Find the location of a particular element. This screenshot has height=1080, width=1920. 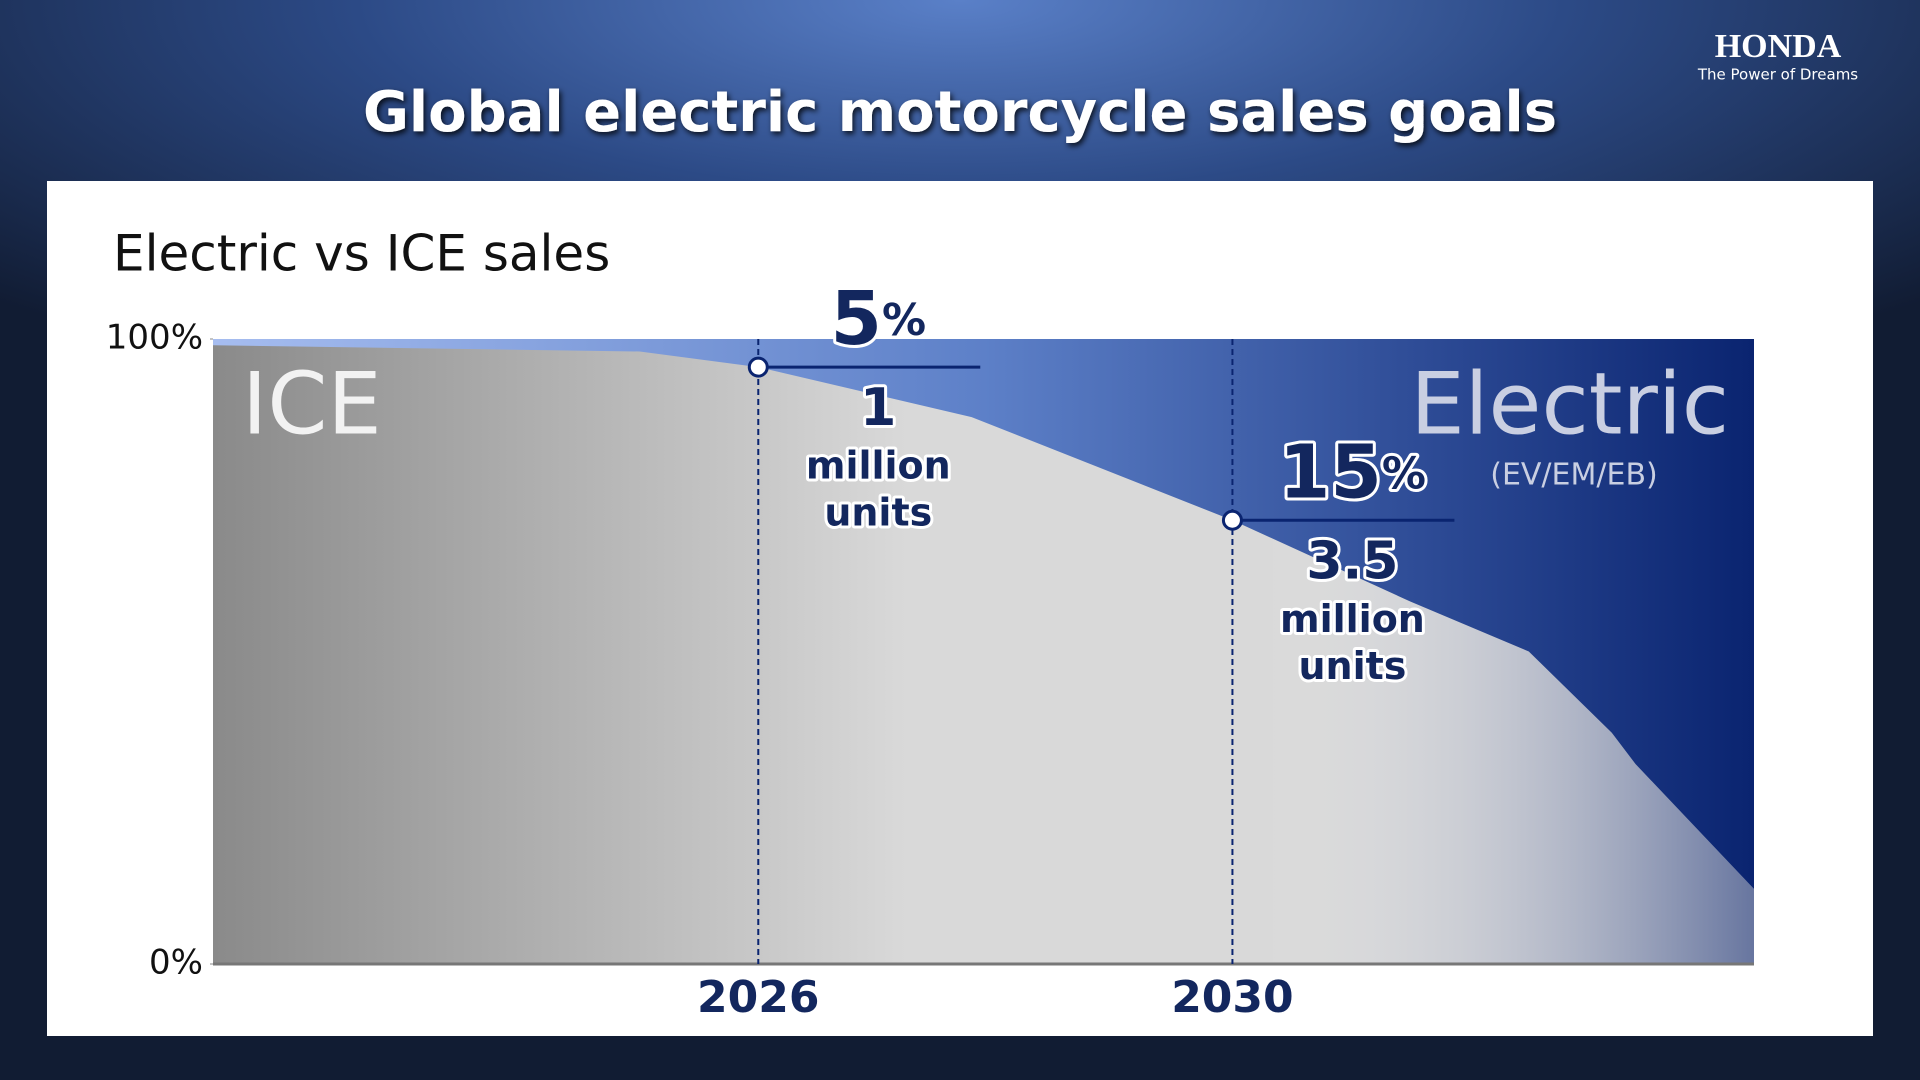

annotation-number: 1 is located at coordinates (878, 408).